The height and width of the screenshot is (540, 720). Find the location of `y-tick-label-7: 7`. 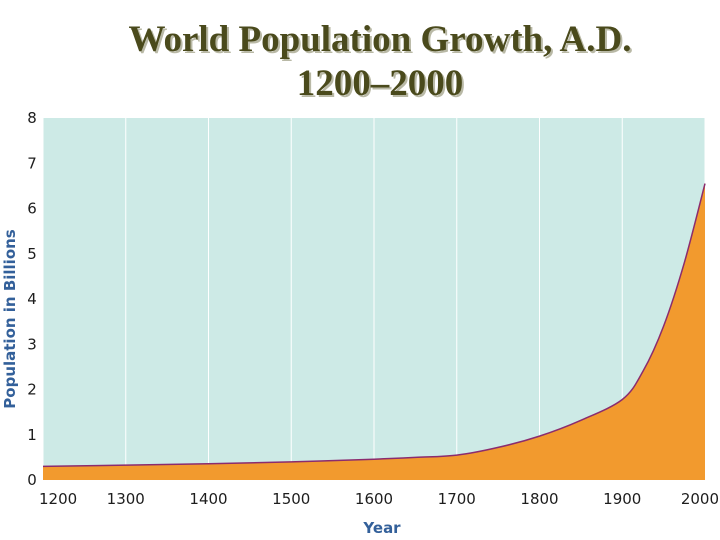

y-tick-label-7: 7 is located at coordinates (32, 163).